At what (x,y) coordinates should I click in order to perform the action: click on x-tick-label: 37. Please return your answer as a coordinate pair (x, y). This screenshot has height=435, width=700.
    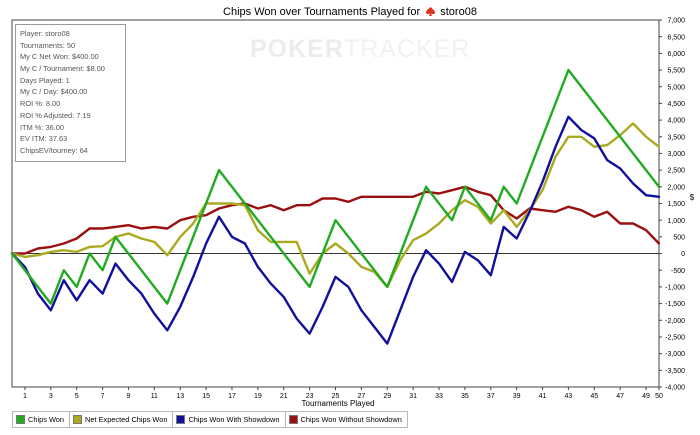
    Looking at the image, I should click on (491, 396).